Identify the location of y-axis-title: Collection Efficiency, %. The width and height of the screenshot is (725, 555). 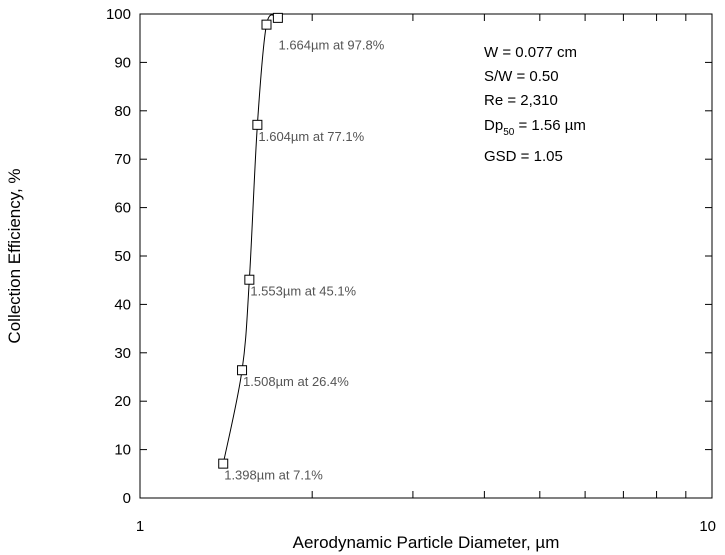
(14, 255).